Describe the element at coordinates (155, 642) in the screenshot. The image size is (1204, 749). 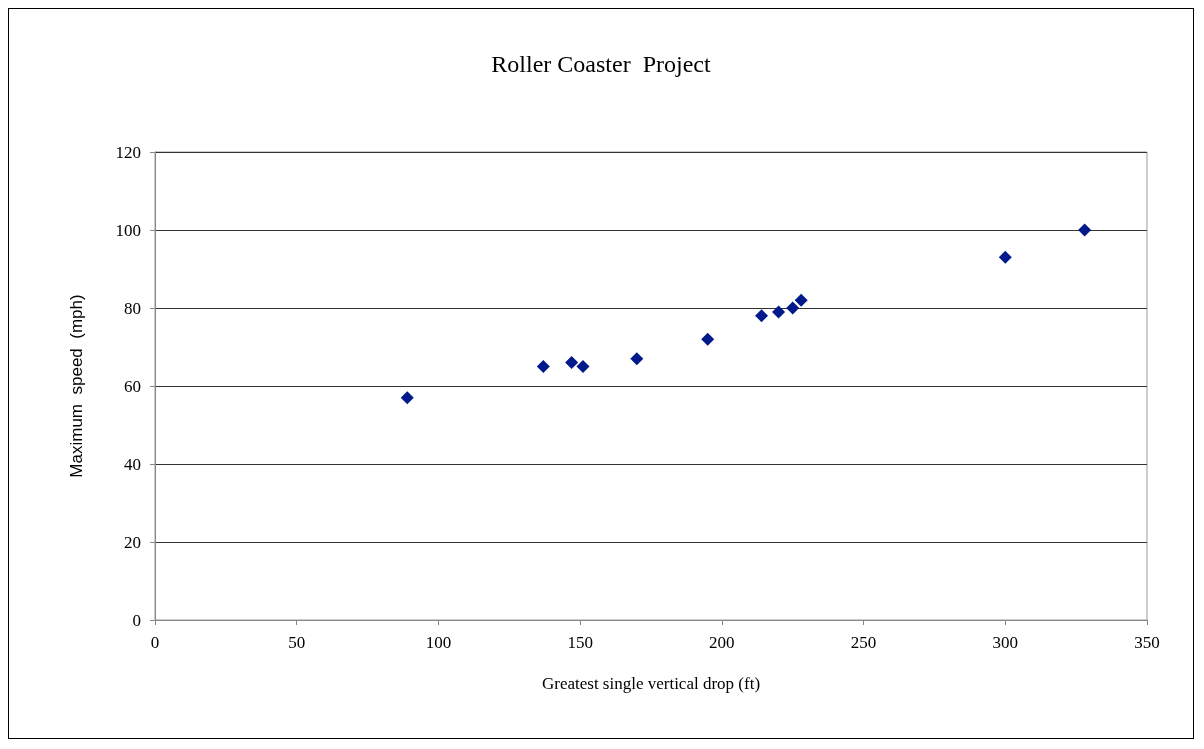
I see `x-tick-label: 0` at that location.